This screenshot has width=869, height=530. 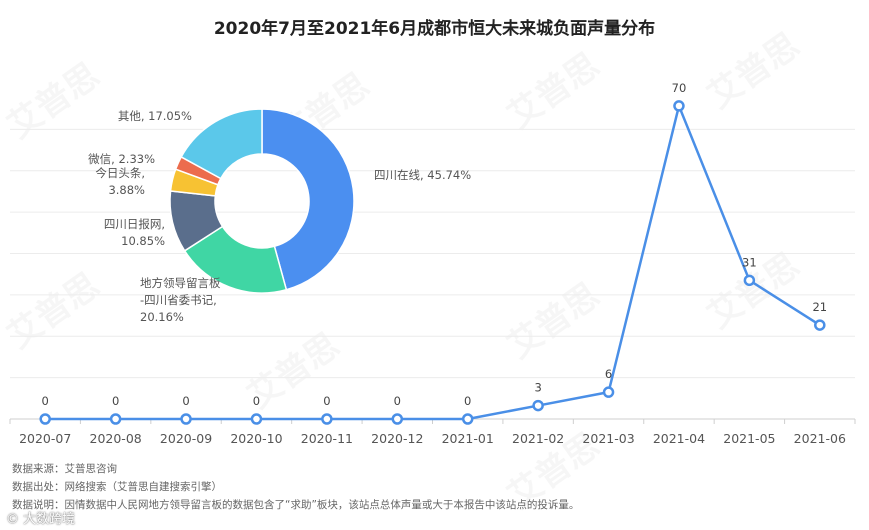 What do you see at coordinates (608, 374) in the screenshot?
I see `data-label: 6` at bounding box center [608, 374].